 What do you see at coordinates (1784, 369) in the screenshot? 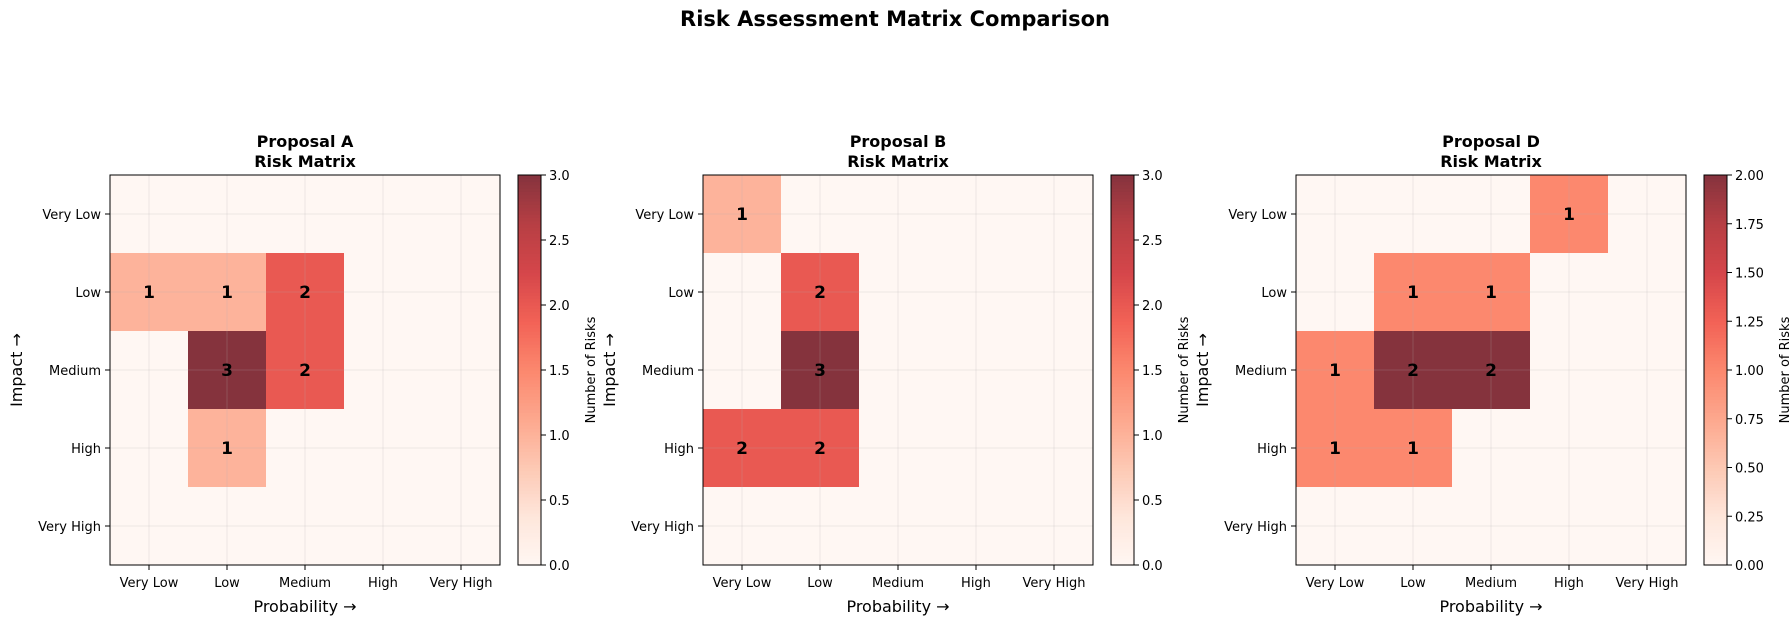
I see `colorbar-label: Number of Risks` at bounding box center [1784, 369].